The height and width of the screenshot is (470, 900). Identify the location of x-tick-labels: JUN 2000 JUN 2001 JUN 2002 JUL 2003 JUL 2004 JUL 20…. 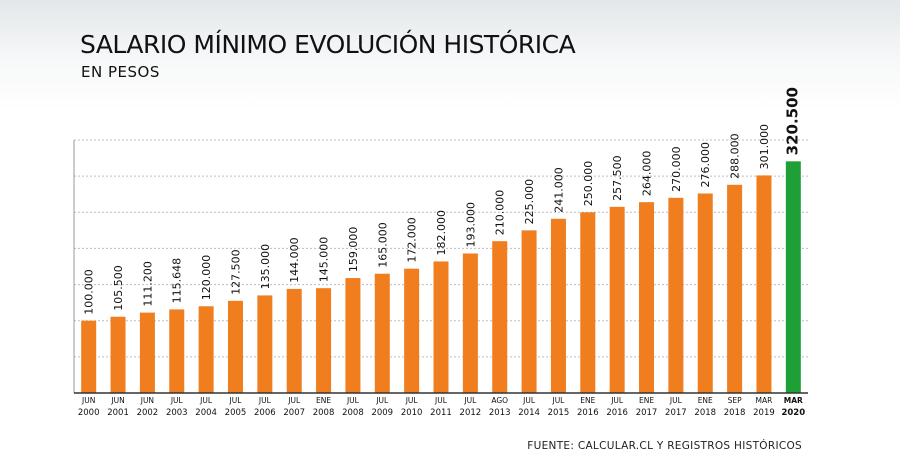
(441, 407).